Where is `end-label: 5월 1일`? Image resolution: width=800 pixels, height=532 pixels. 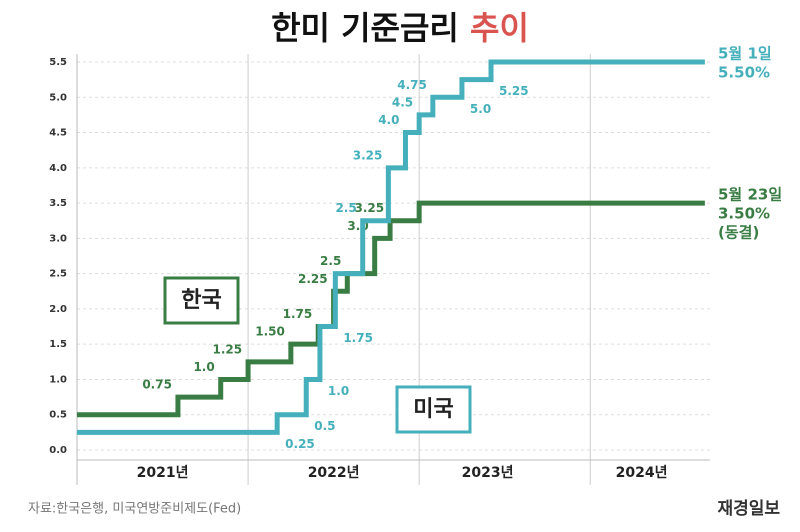
end-label: 5월 1일 is located at coordinates (745, 54).